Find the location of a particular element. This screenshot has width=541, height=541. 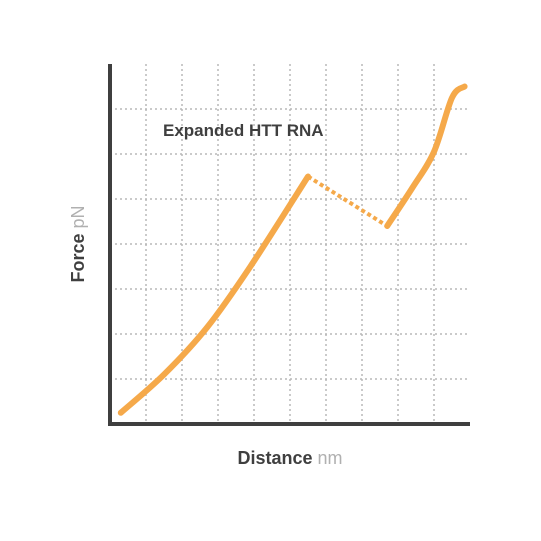

x-axis-unit: nm is located at coordinates (330, 458).